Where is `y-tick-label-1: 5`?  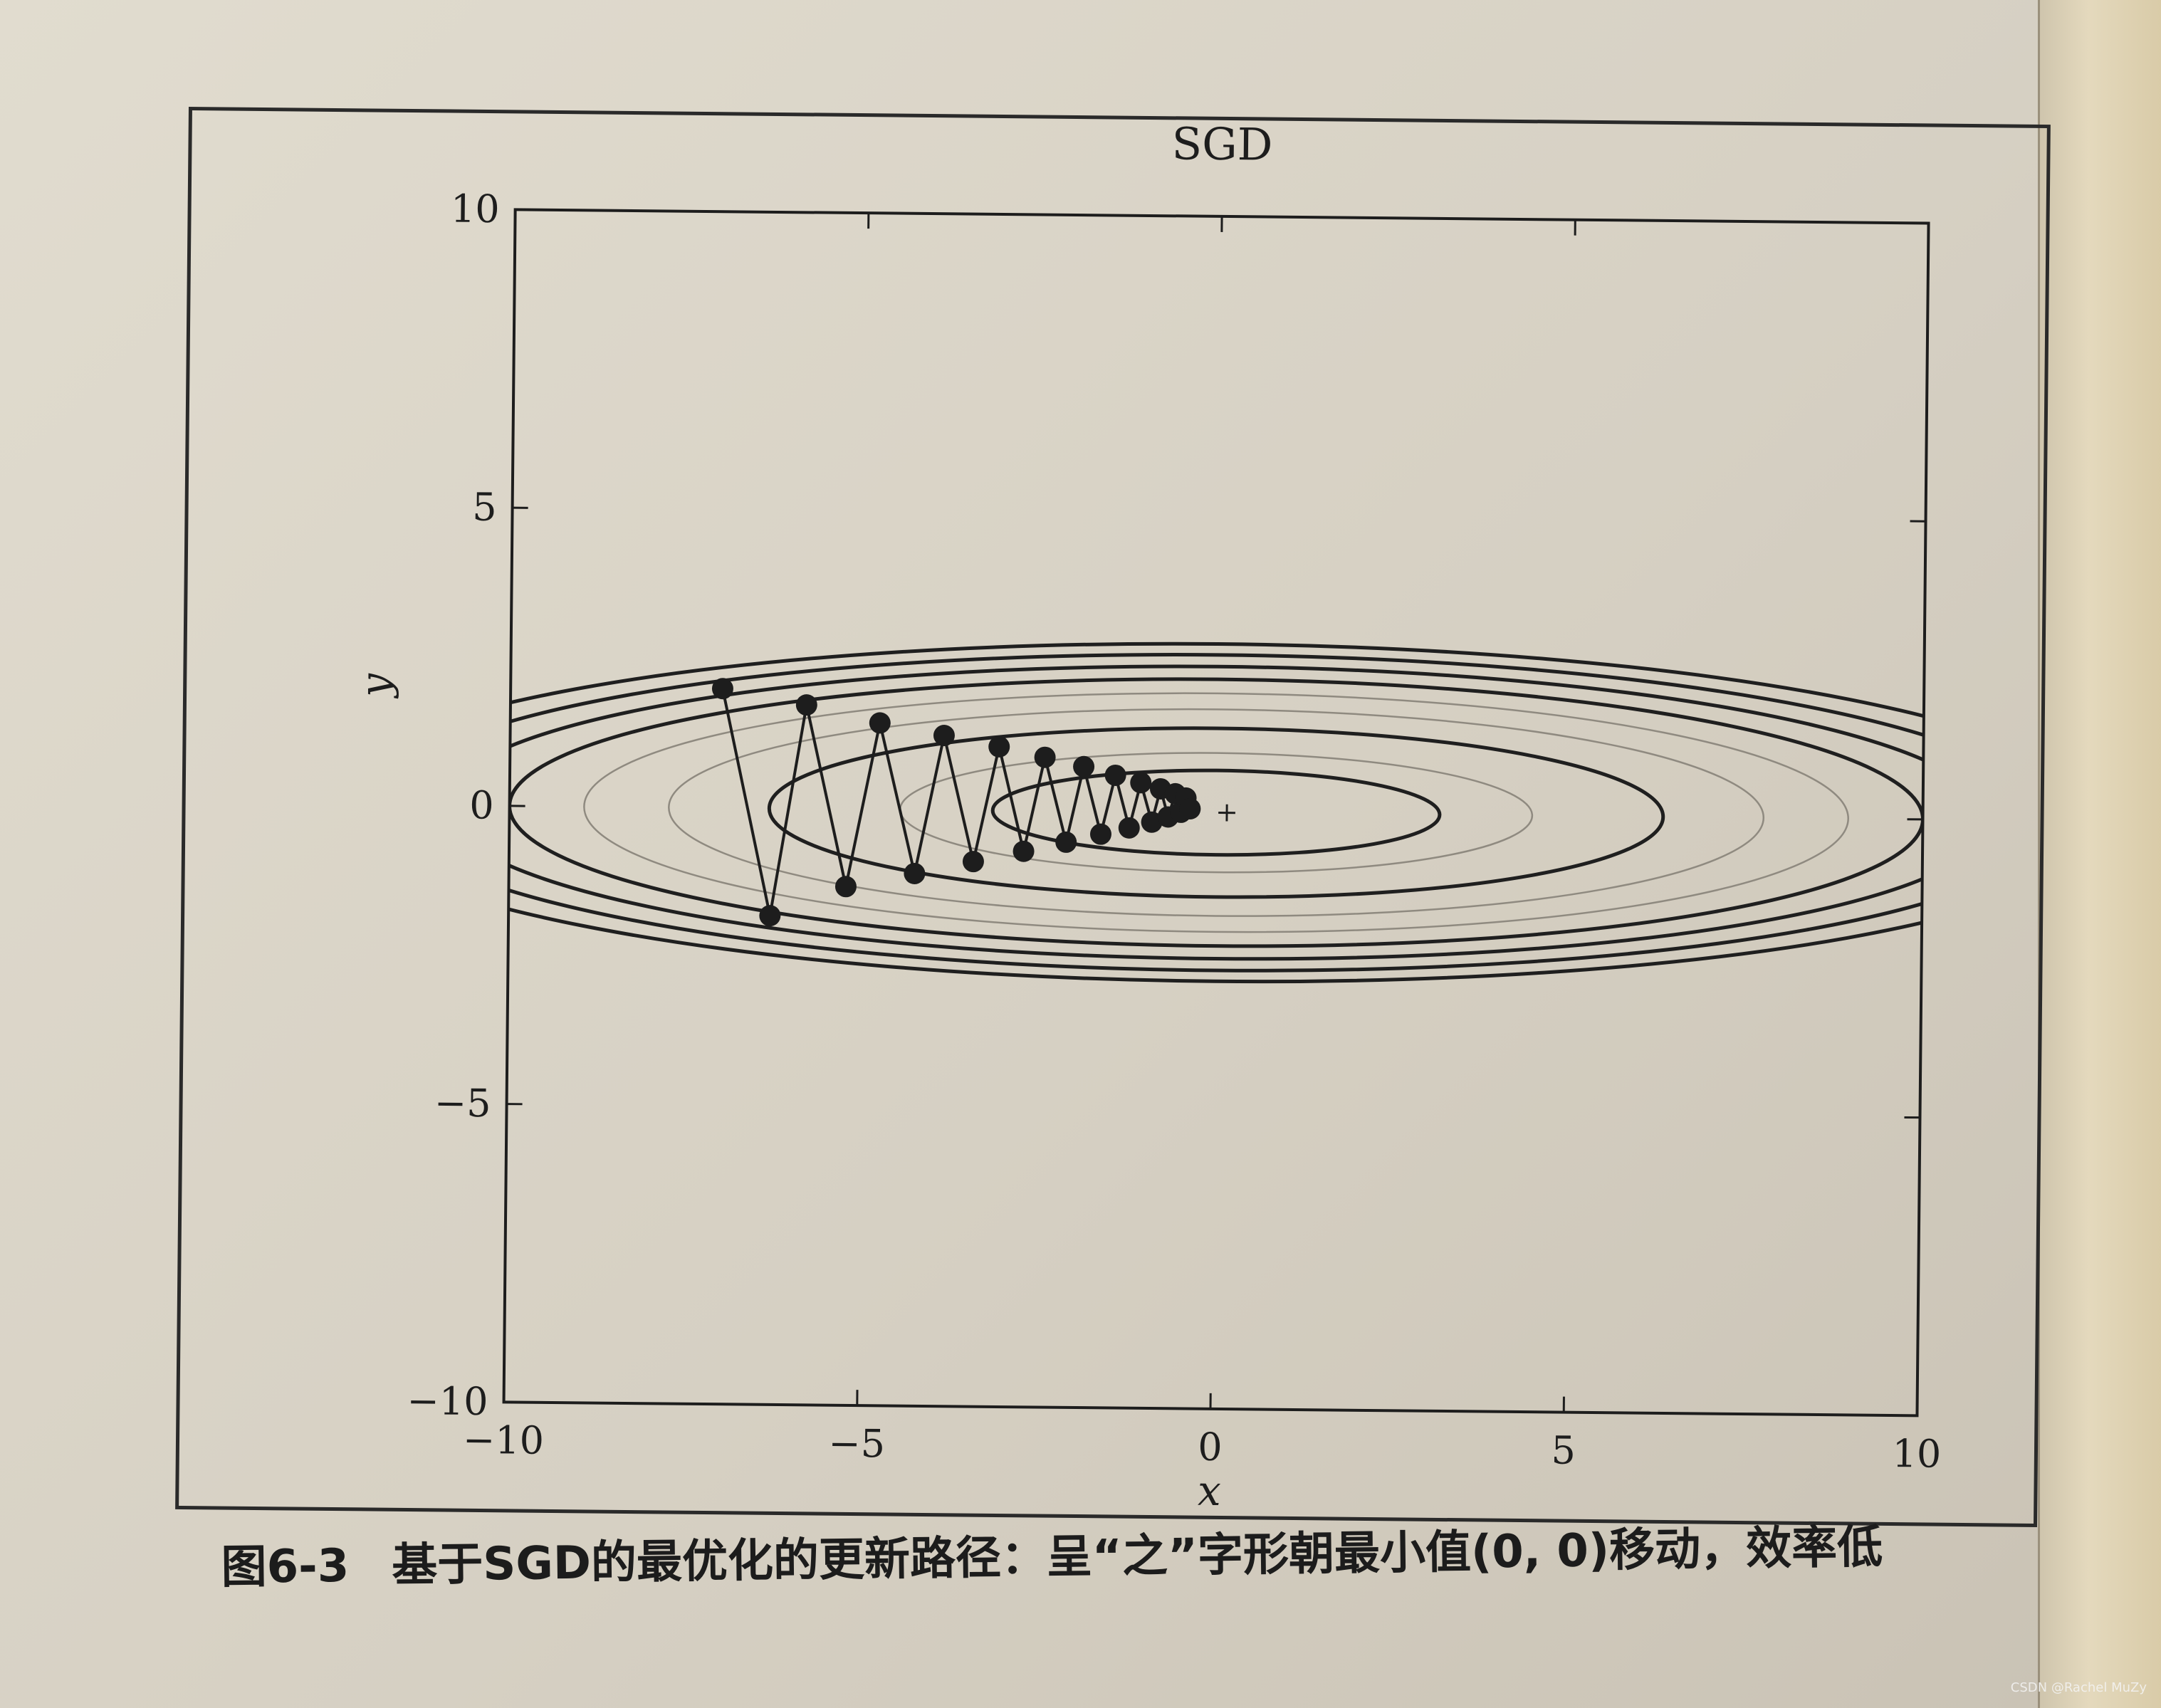 y-tick-label-1: 5 is located at coordinates (484, 507).